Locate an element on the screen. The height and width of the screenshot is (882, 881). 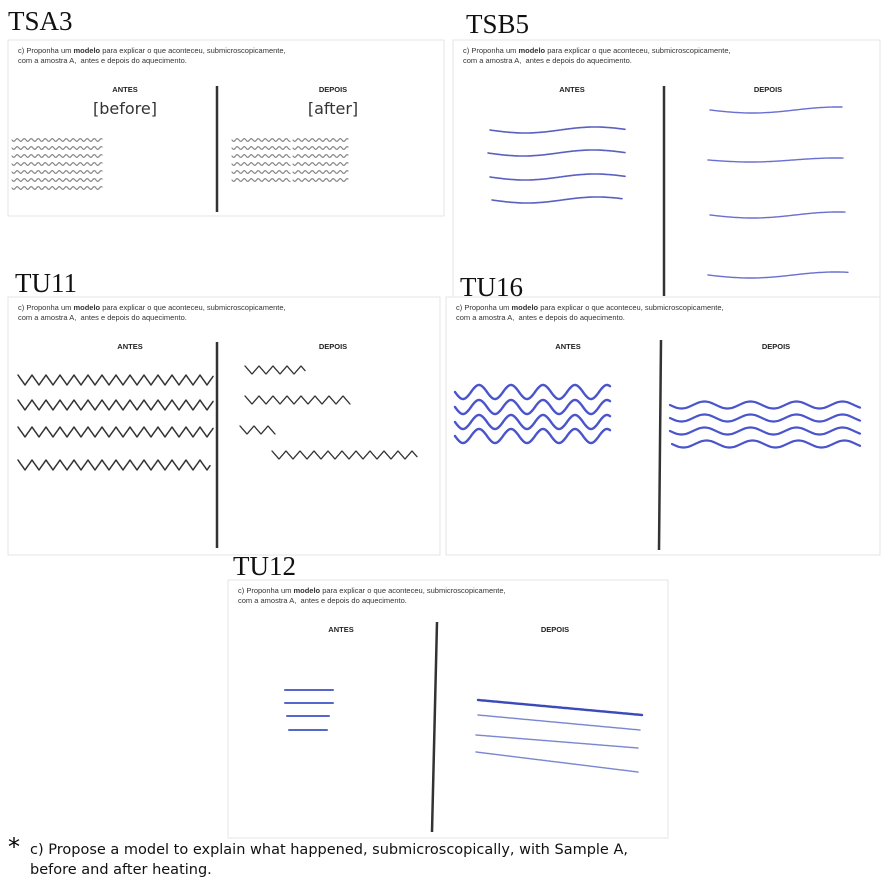
caption-line: before and after heating. is located at coordinates (121, 870).